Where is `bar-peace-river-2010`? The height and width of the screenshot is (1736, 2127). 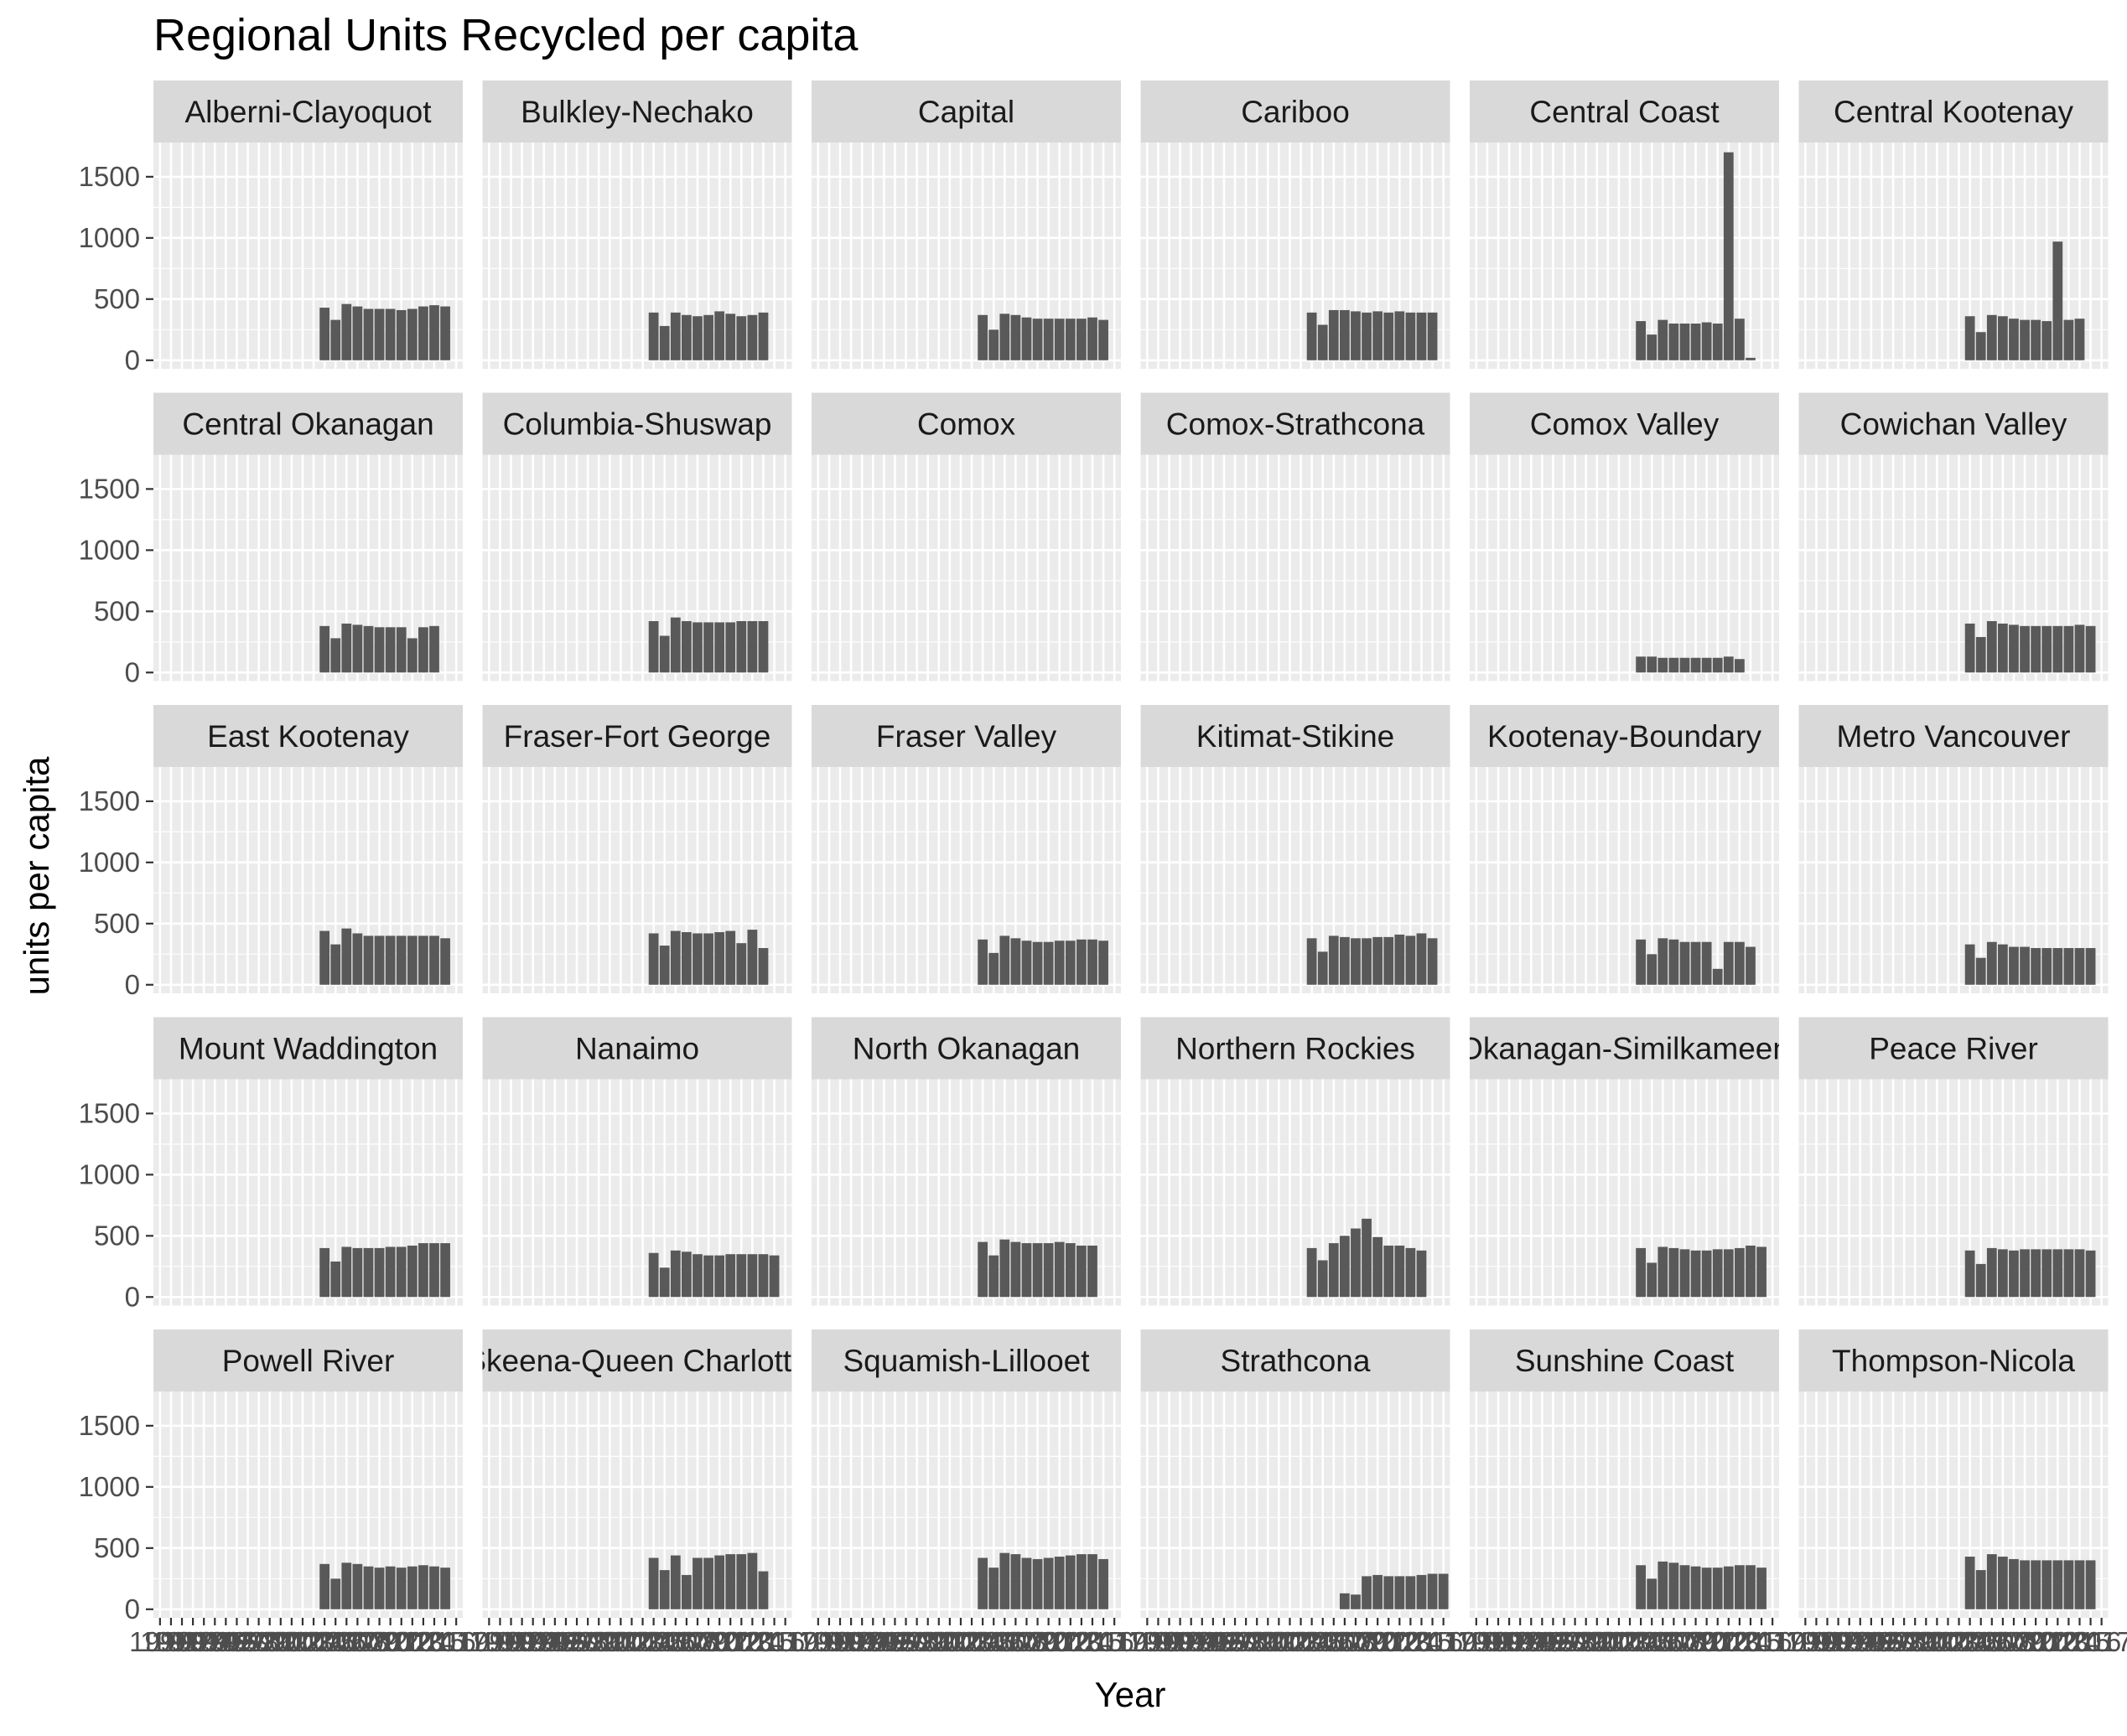 bar-peace-river-2010 is located at coordinates (2025, 1274).